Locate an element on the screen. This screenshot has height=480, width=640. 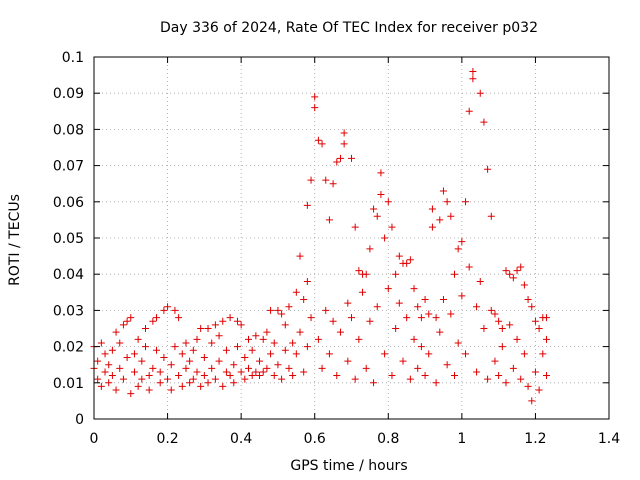
y-tick-label: 0.04 is located at coordinates (68, 275).